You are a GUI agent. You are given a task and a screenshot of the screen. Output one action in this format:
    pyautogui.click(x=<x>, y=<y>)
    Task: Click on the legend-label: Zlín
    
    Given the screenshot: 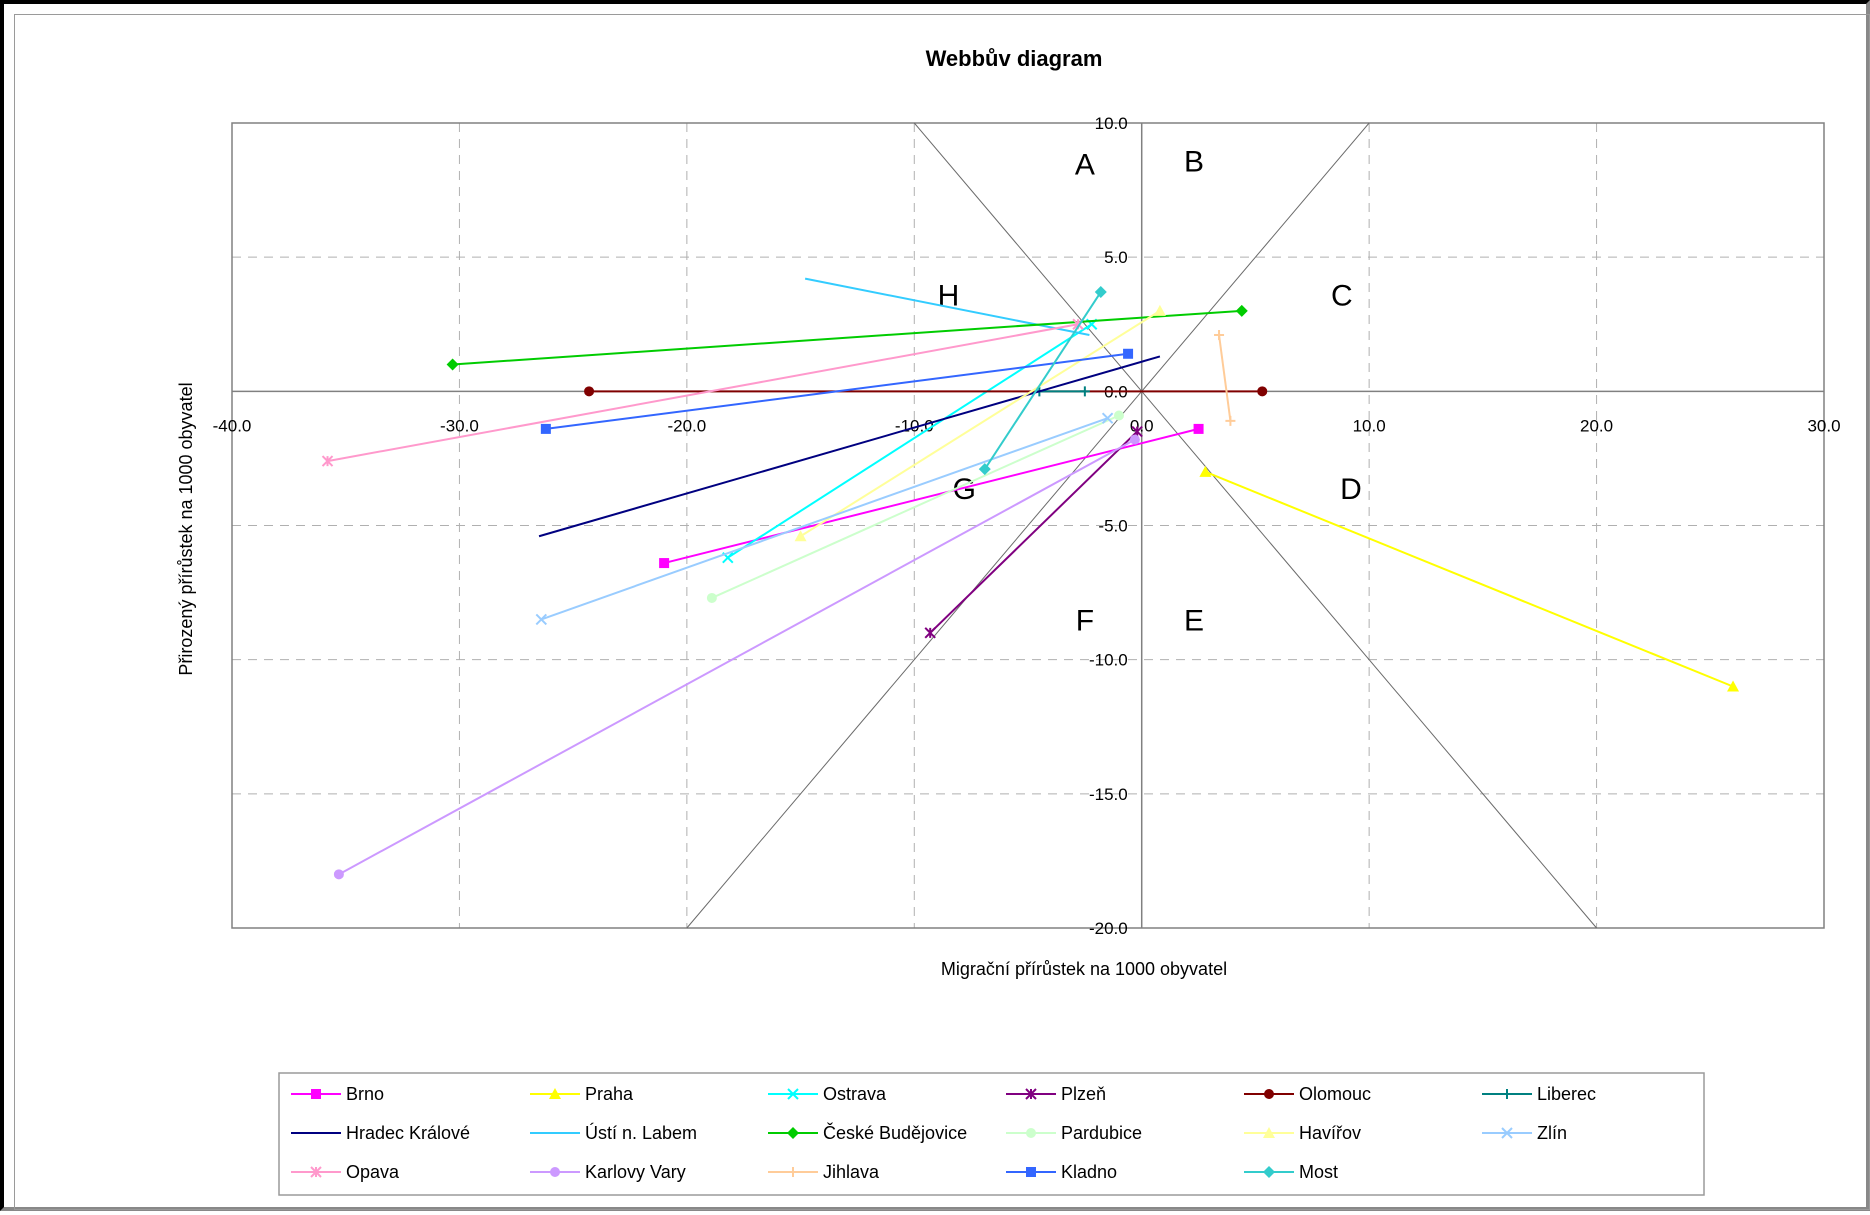 What is the action you would take?
    pyautogui.click(x=1552, y=1133)
    